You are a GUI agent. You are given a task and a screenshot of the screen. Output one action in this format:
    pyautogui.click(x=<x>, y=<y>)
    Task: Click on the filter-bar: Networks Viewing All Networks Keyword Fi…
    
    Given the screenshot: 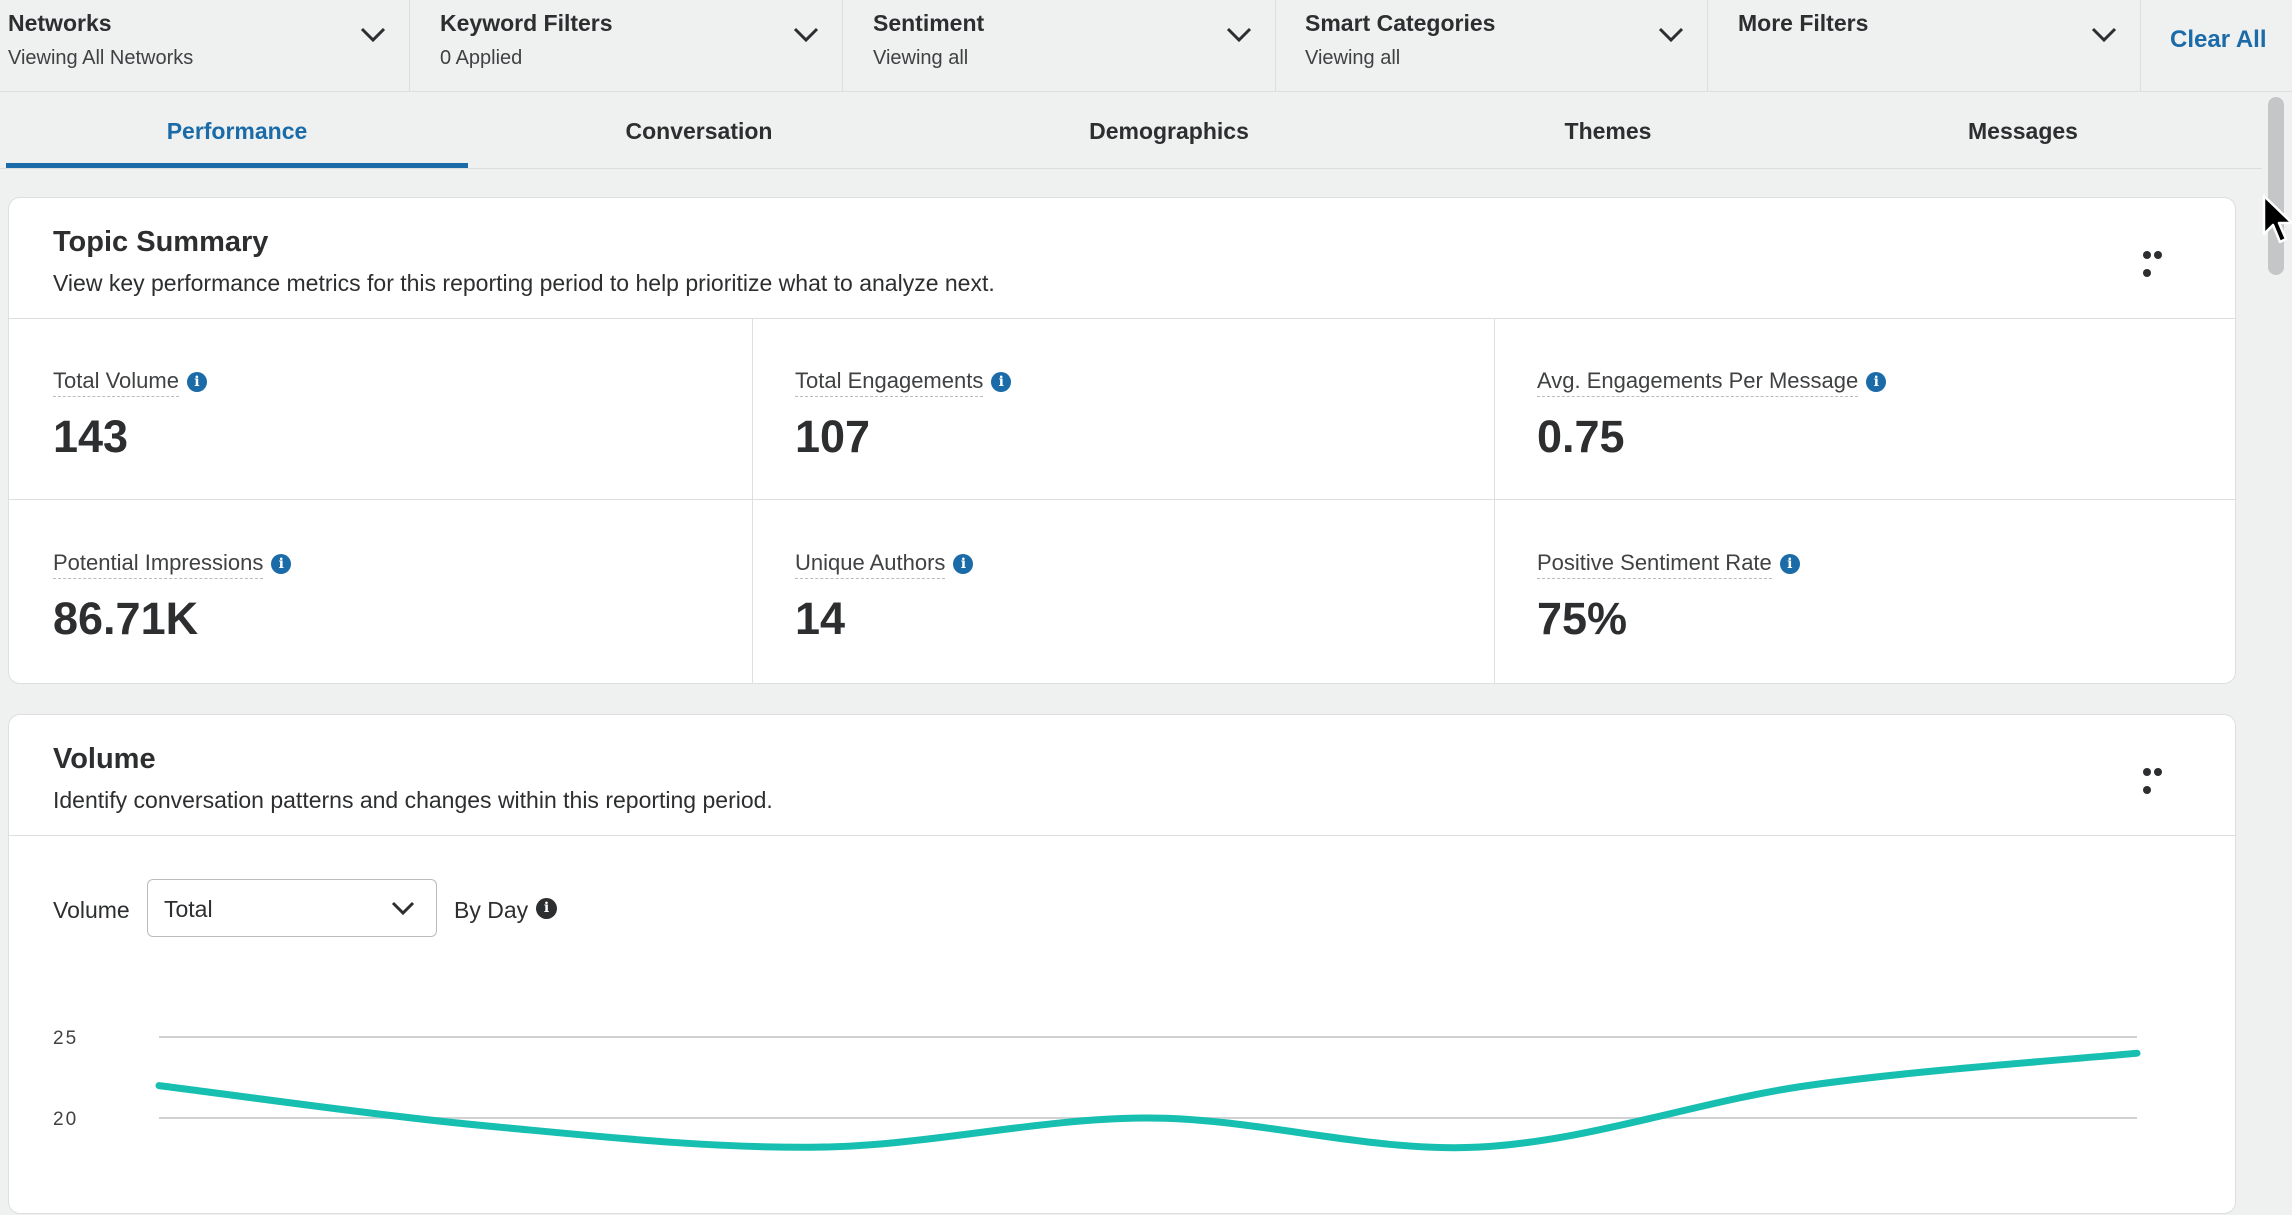 What is the action you would take?
    pyautogui.click(x=1146, y=46)
    